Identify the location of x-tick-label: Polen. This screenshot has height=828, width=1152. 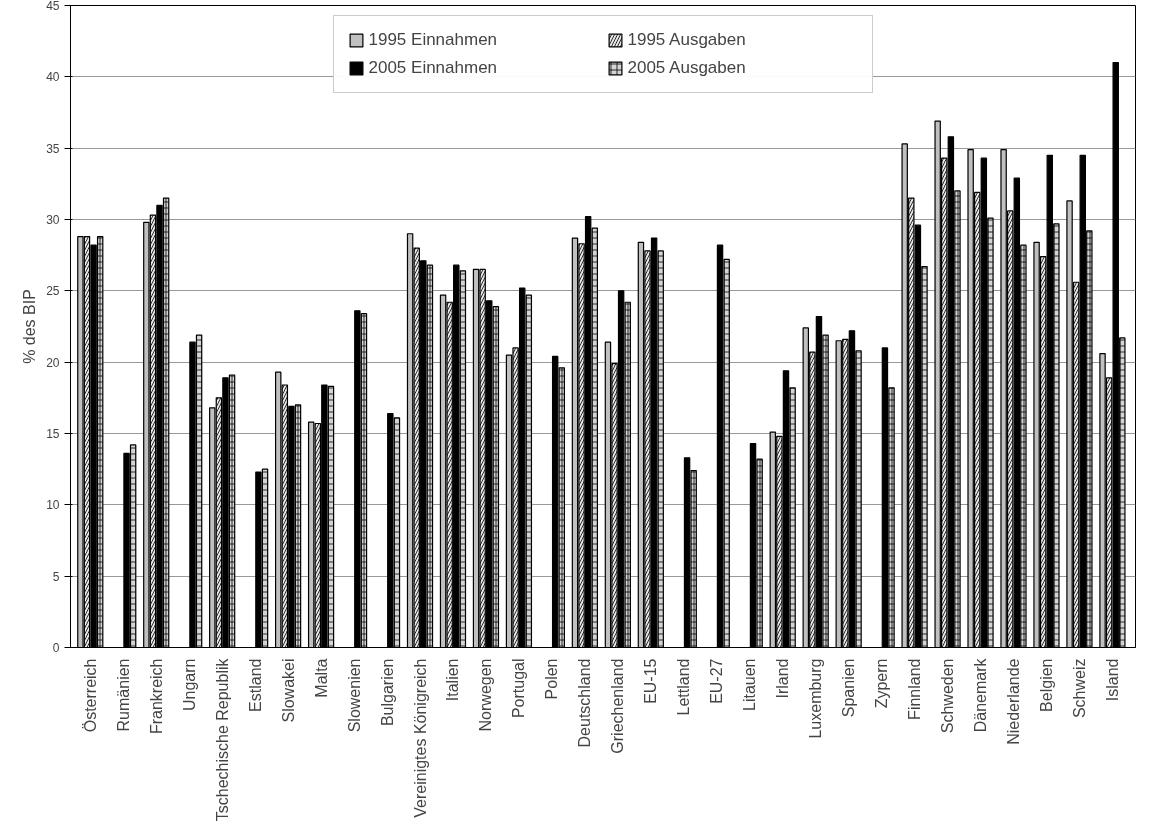
(552, 679).